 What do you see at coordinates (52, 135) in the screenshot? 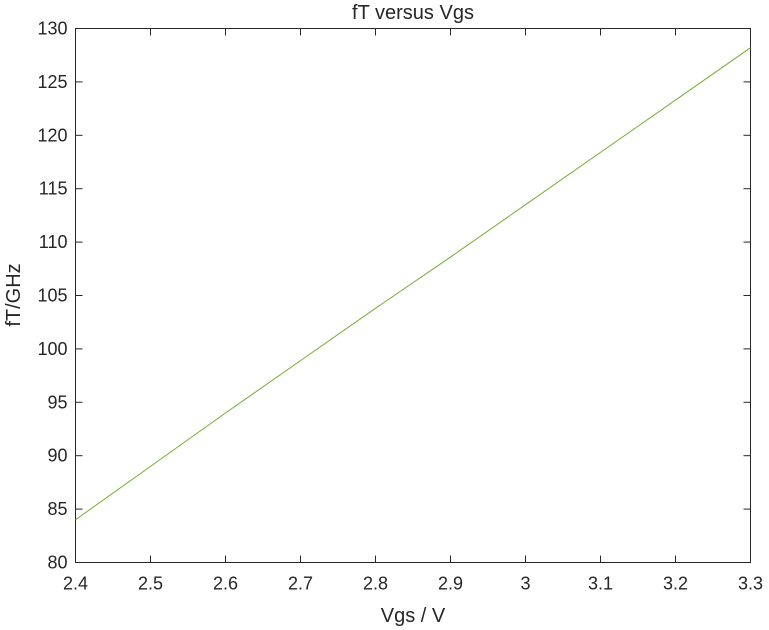
I see `y-tick-label: 120` at bounding box center [52, 135].